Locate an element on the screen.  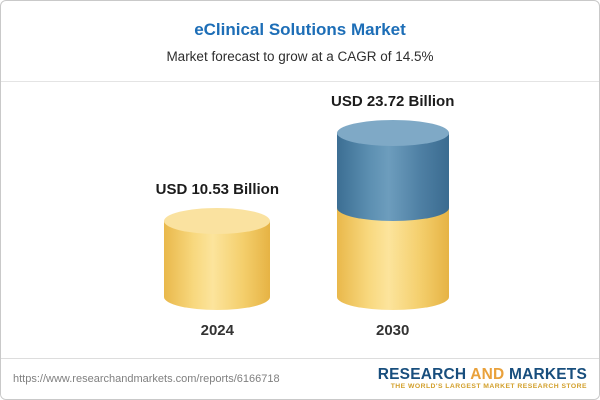
logo-word-research: RESEARCH is located at coordinates (422, 374).